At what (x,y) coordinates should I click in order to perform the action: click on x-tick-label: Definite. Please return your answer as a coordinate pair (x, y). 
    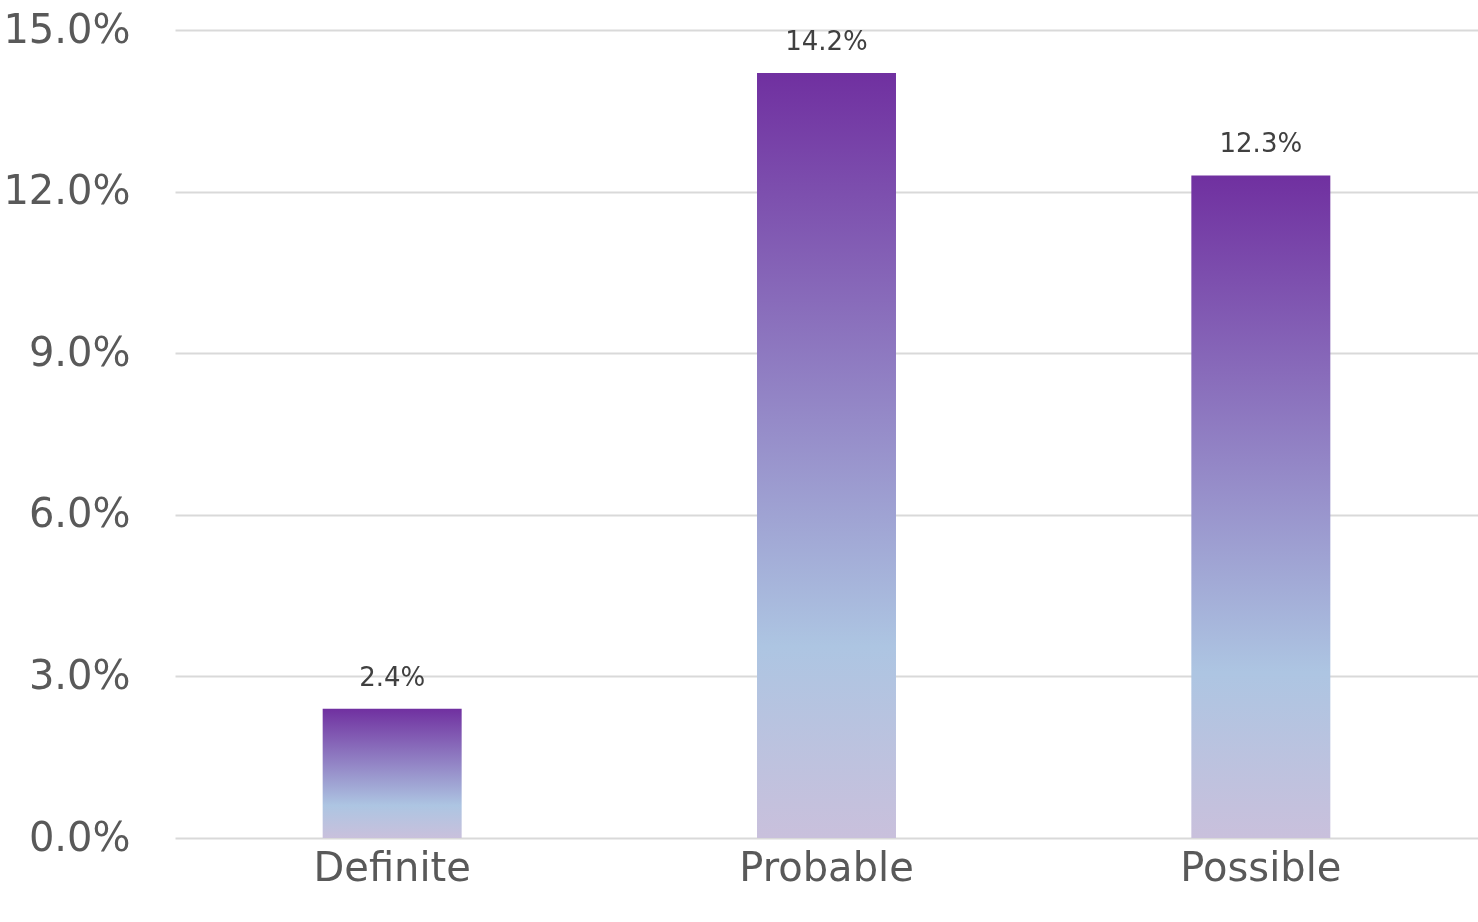
    Looking at the image, I should click on (392, 866).